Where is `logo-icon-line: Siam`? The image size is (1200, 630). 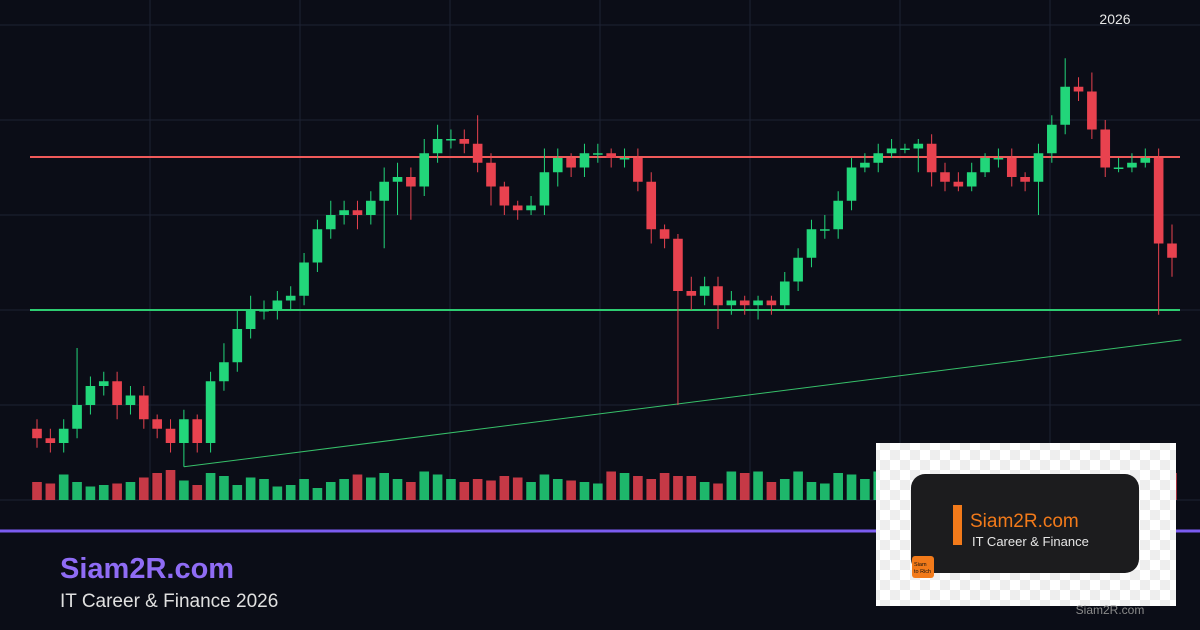 logo-icon-line: Siam is located at coordinates (920, 565).